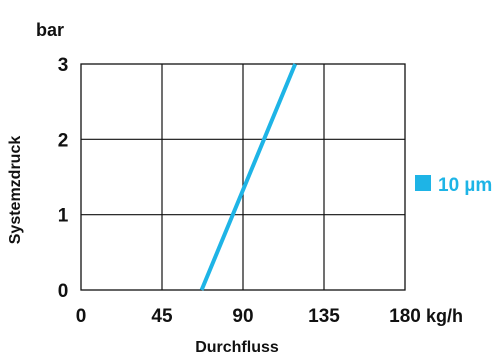  What do you see at coordinates (81, 316) in the screenshot?
I see `x-tick-label: 0` at bounding box center [81, 316].